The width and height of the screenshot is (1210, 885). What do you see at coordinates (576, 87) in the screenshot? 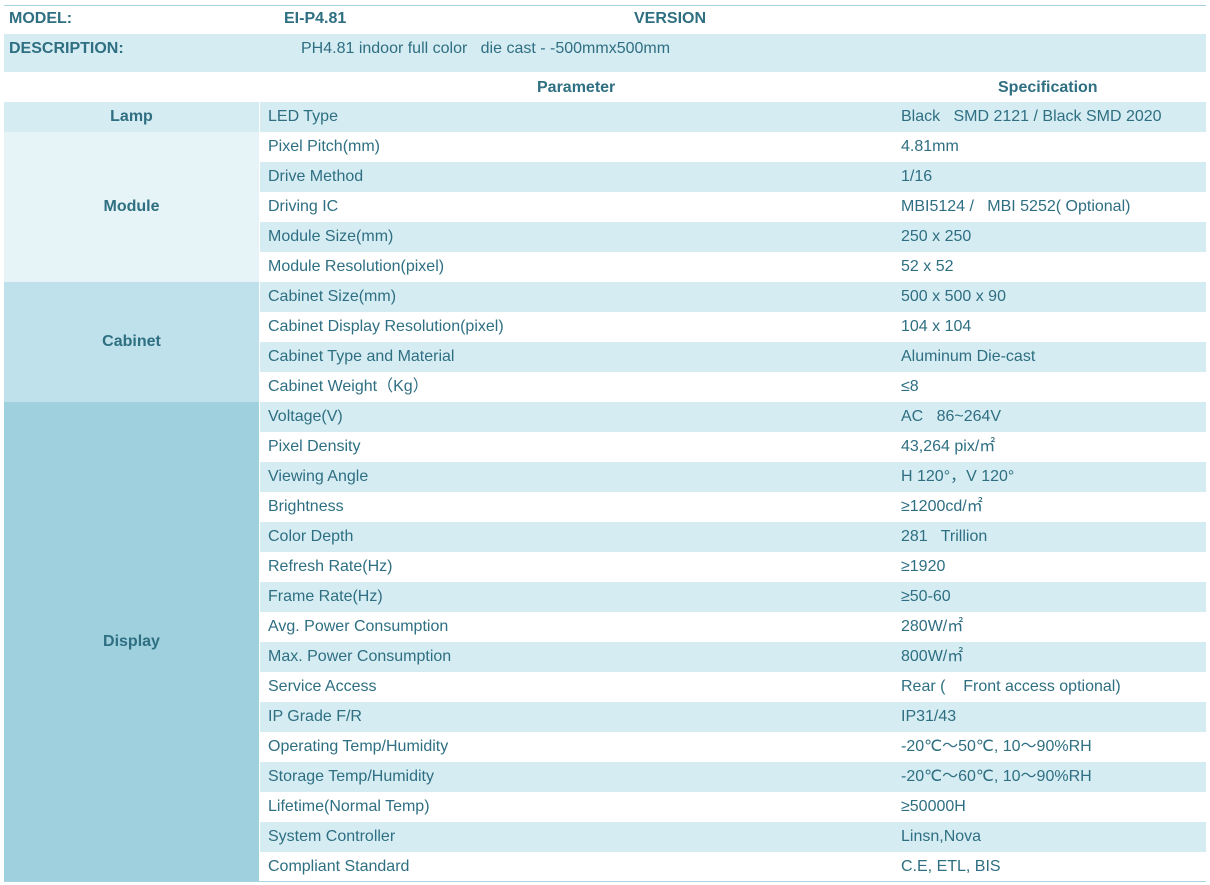
I see `column-header-parameter: Parameter` at bounding box center [576, 87].